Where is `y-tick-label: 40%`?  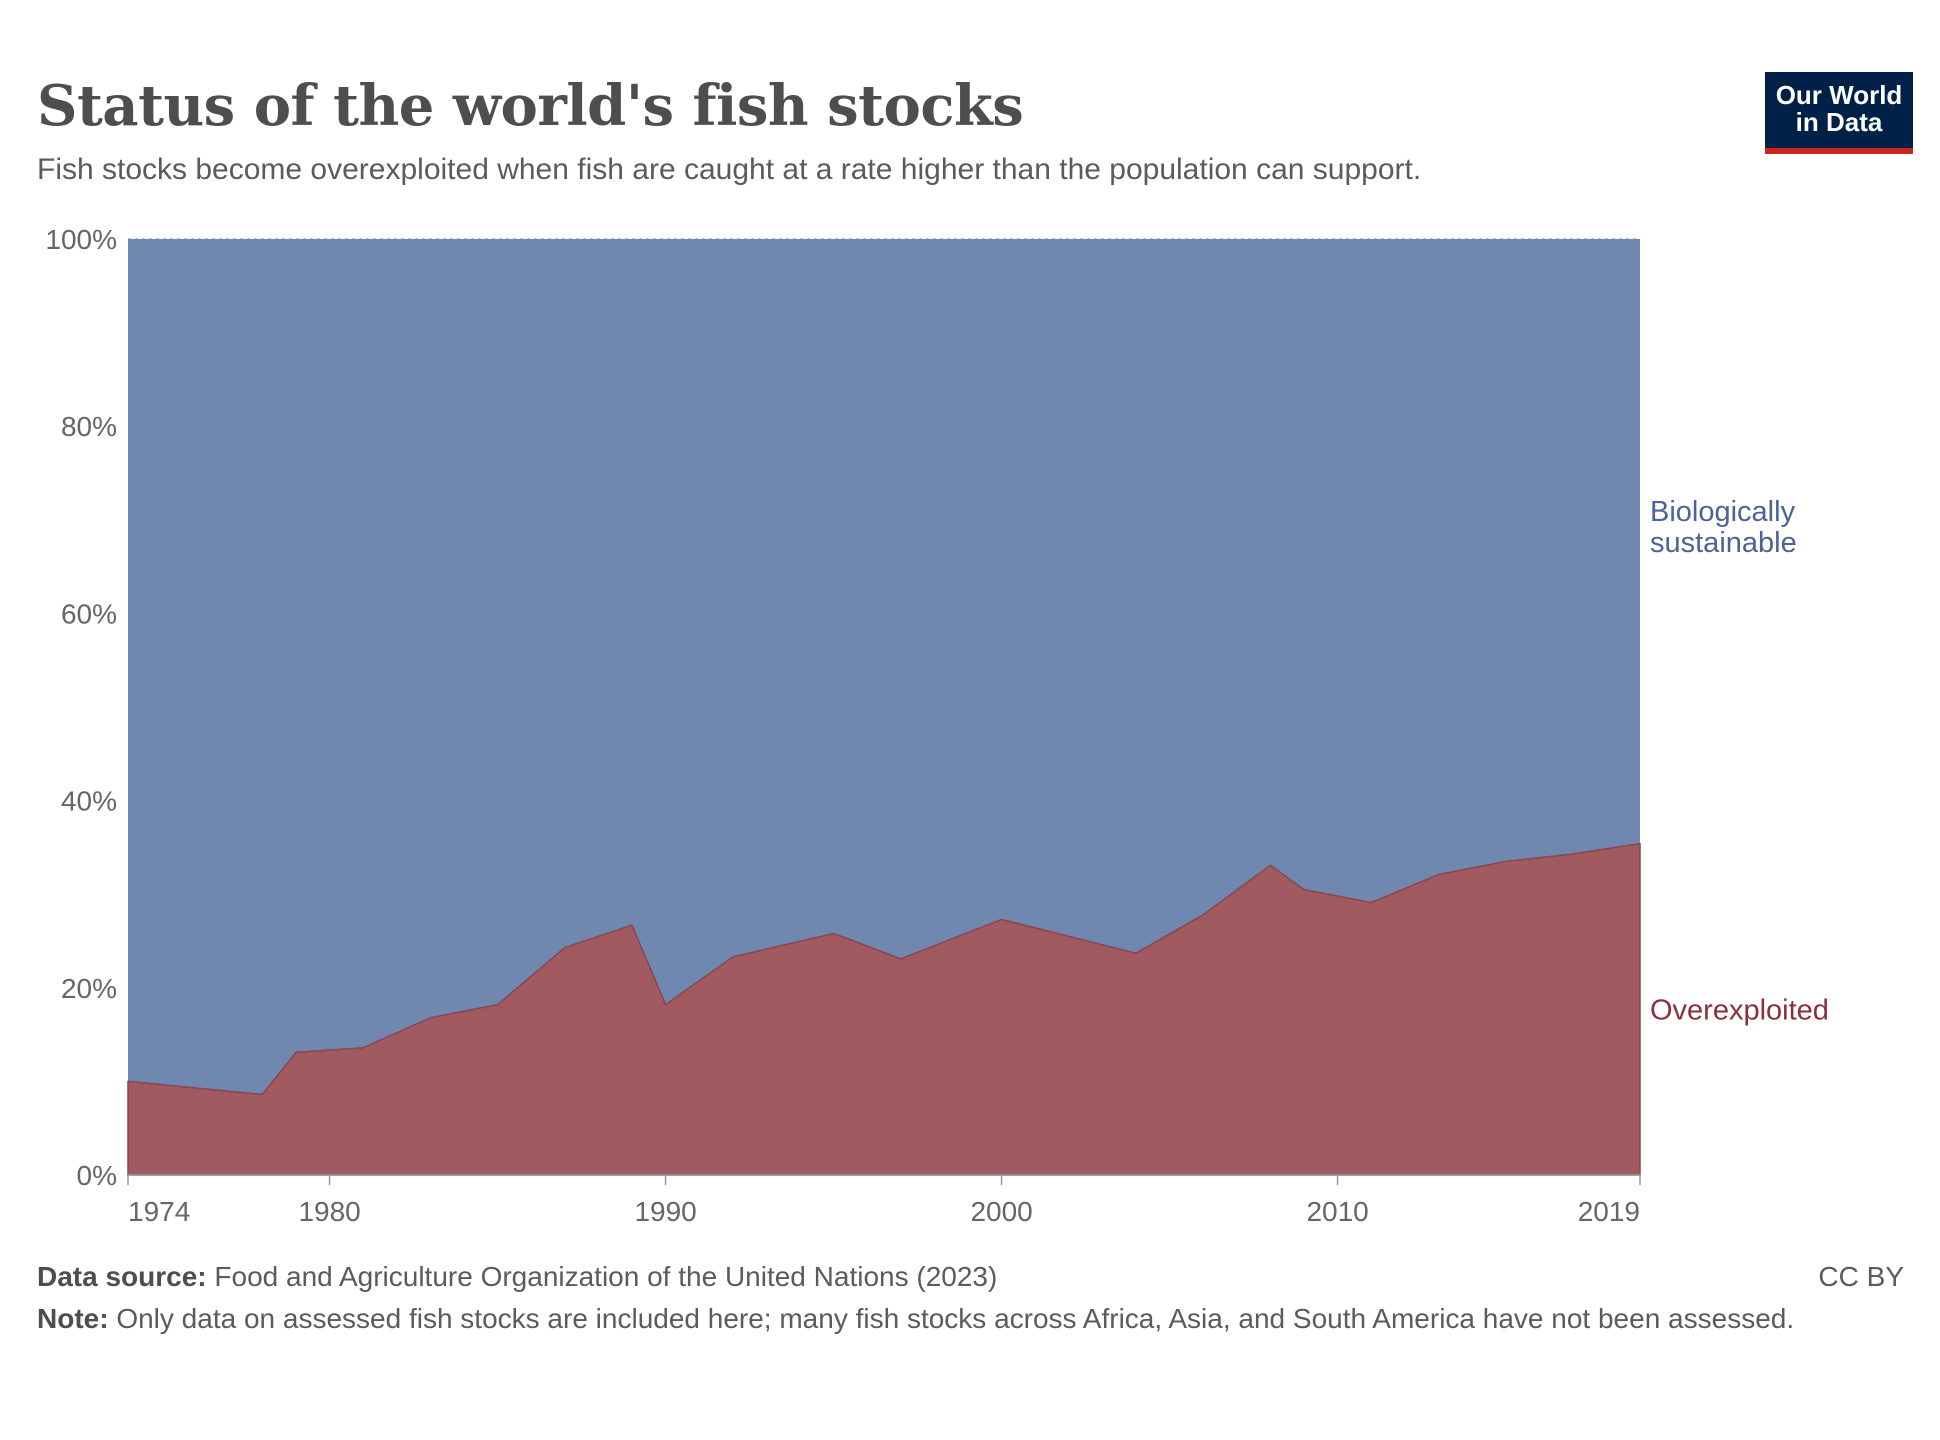
y-tick-label: 40% is located at coordinates (89, 801).